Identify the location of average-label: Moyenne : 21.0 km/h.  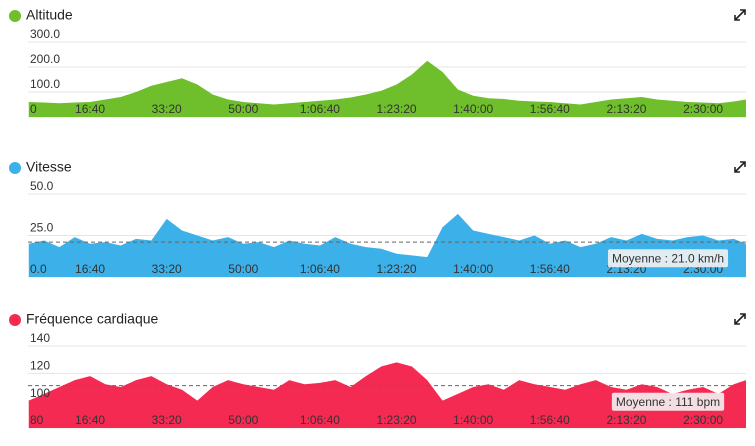
(668, 258).